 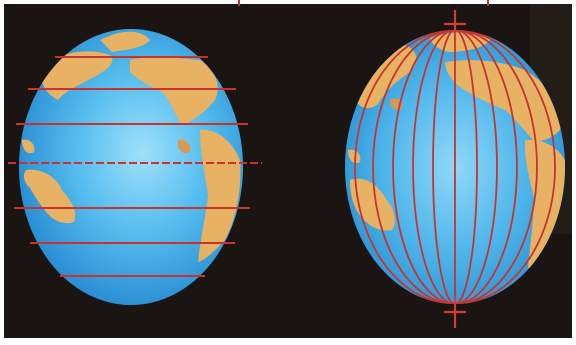 What do you see at coordinates (363, 3) in the screenshot?
I see `top-ticks` at bounding box center [363, 3].